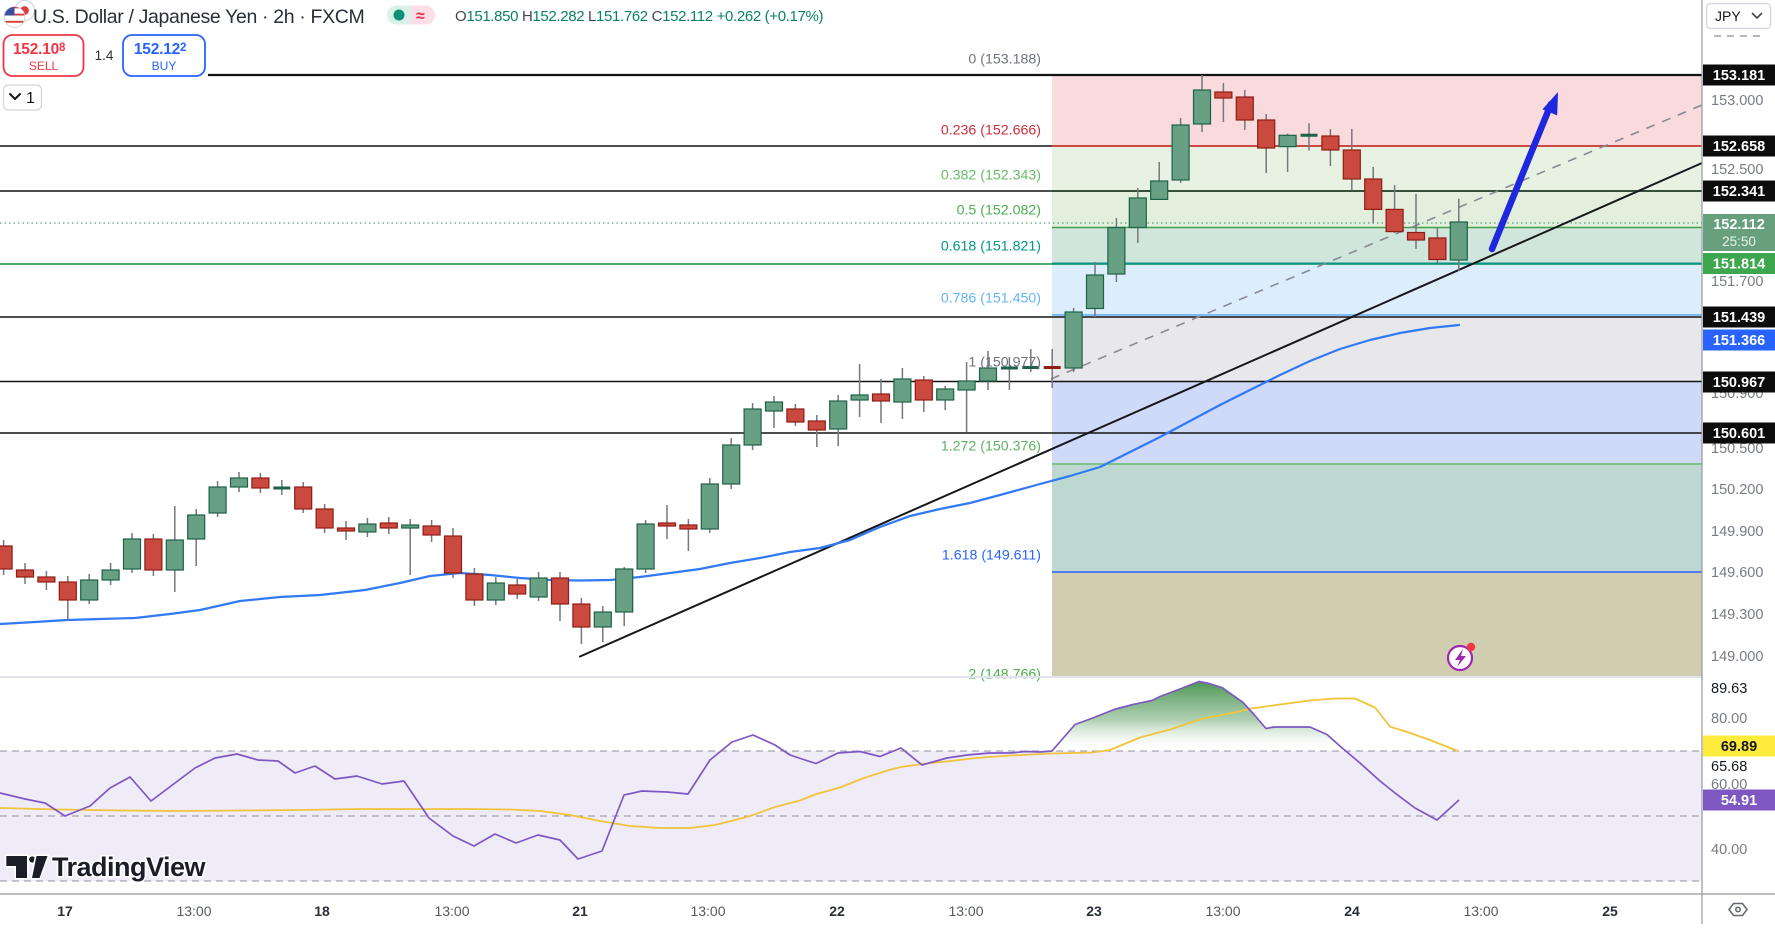 The image size is (1775, 929). I want to click on svg-text: 149.900, so click(1737, 532).